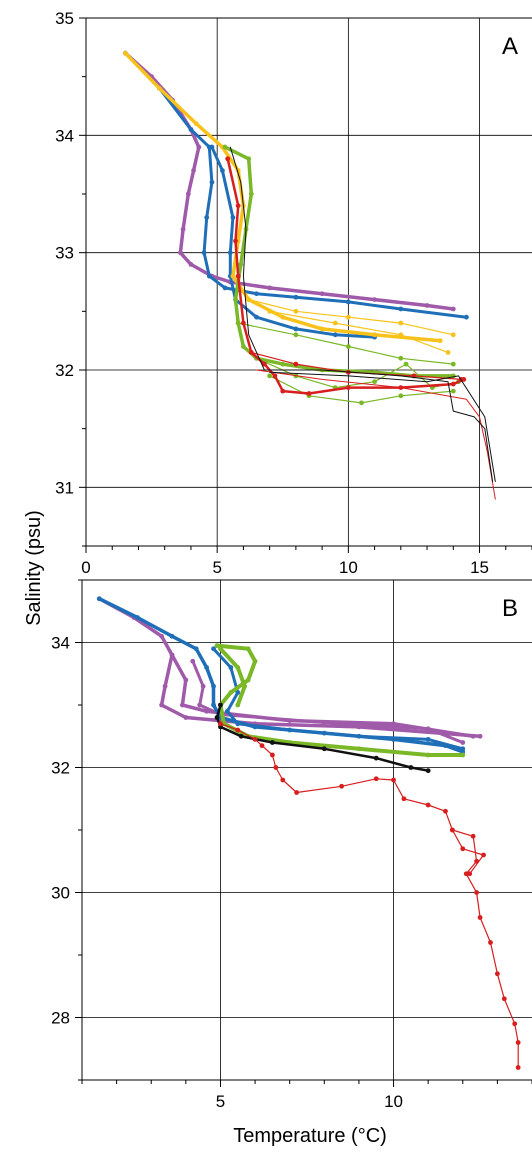 The height and width of the screenshot is (1153, 532). I want to click on panel-a-x-tick-label-1: 5, so click(216, 567).